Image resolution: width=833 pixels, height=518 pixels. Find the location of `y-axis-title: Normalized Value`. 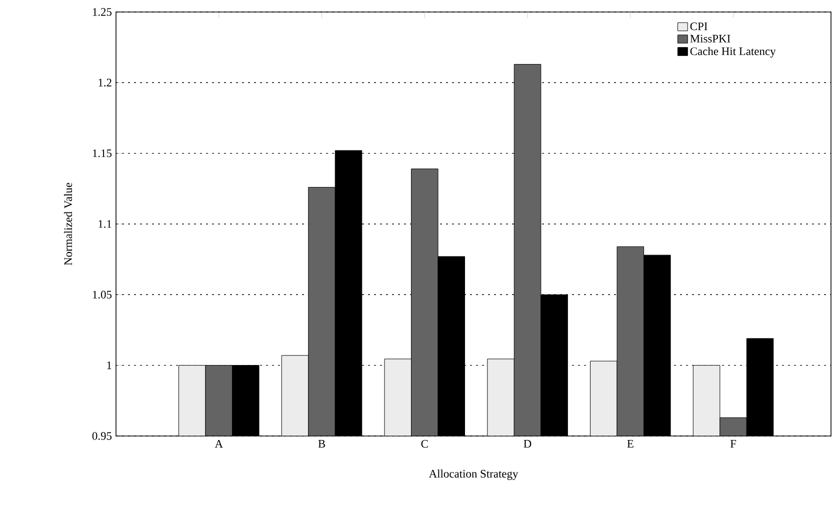

y-axis-title: Normalized Value is located at coordinates (68, 224).